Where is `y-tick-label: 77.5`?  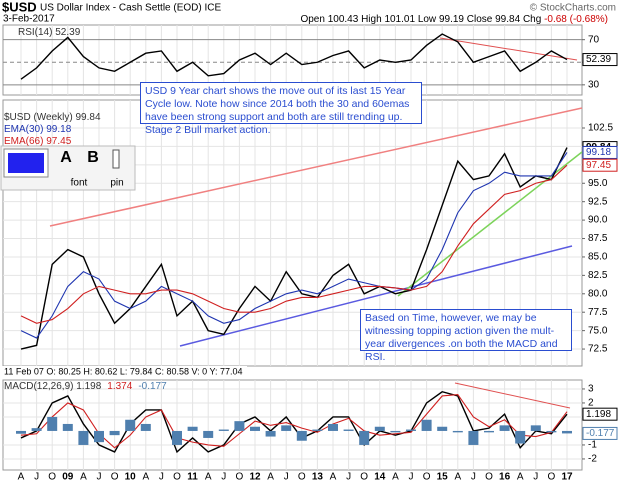 y-tick-label: 77.5 is located at coordinates (598, 312).